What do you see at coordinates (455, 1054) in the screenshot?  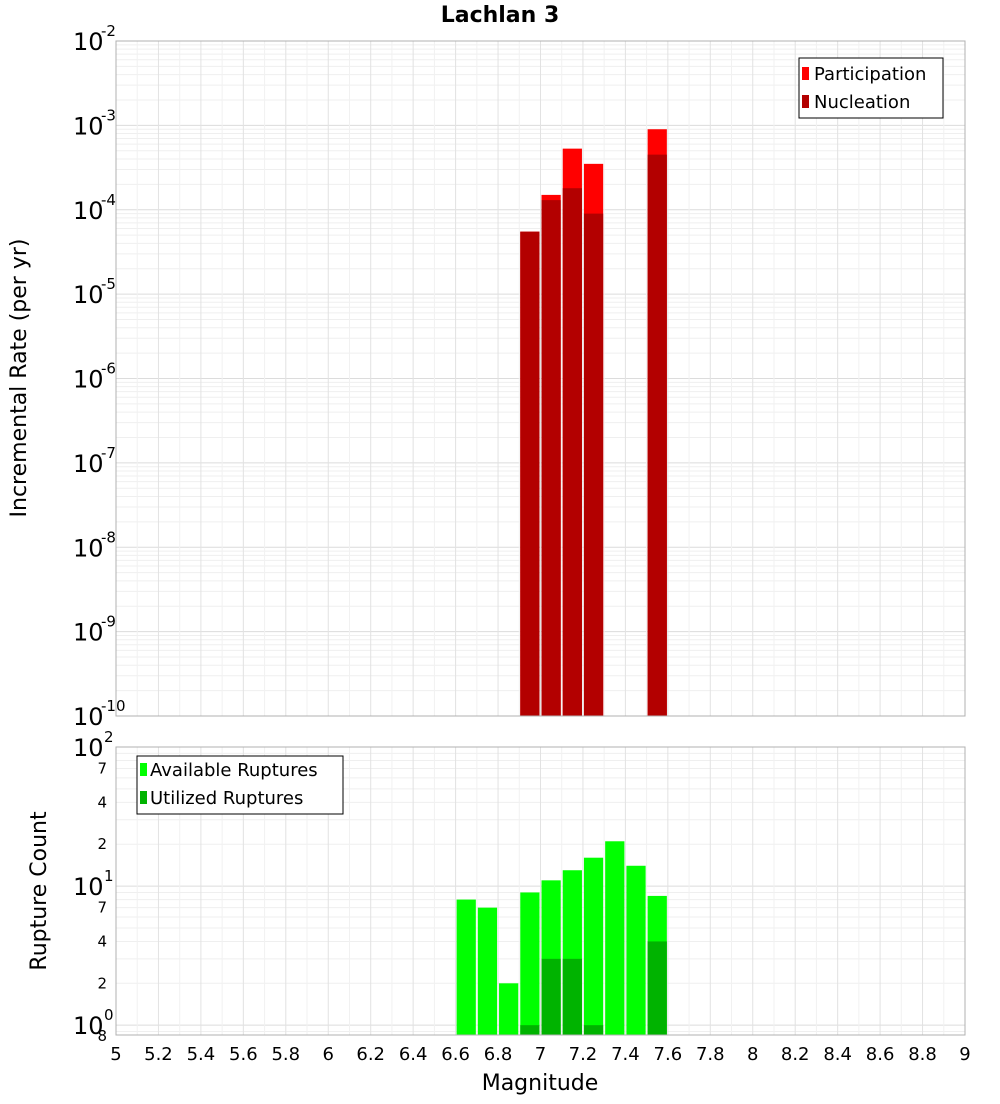 I see `x-tick-label: 6.6` at bounding box center [455, 1054].